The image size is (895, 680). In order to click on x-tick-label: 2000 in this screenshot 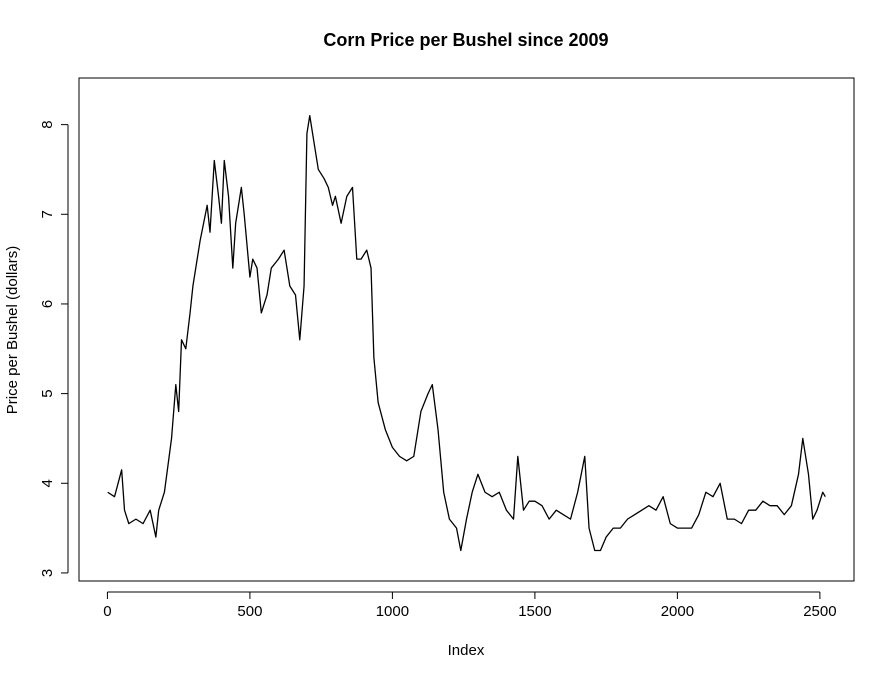, I will do `click(677, 611)`.